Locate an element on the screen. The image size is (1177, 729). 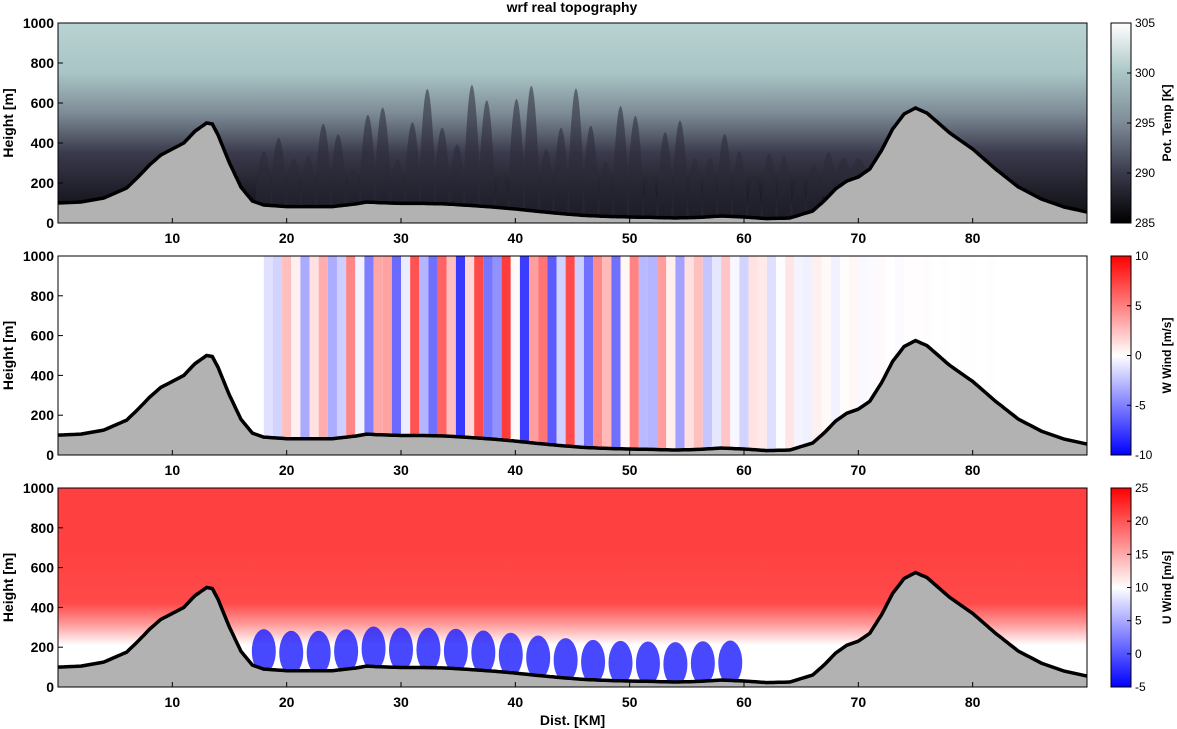
y-axis-label: Height [m] is located at coordinates (8, 122).